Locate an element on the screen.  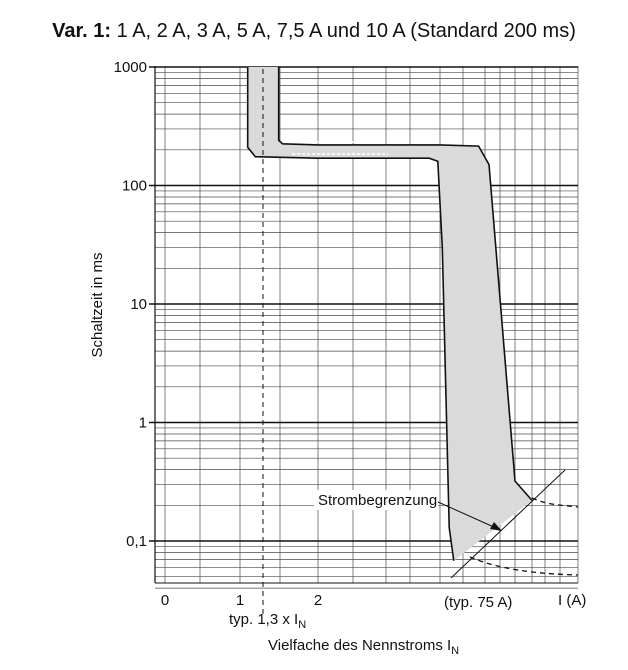
x-tick-label: 0 is located at coordinates (165, 600).